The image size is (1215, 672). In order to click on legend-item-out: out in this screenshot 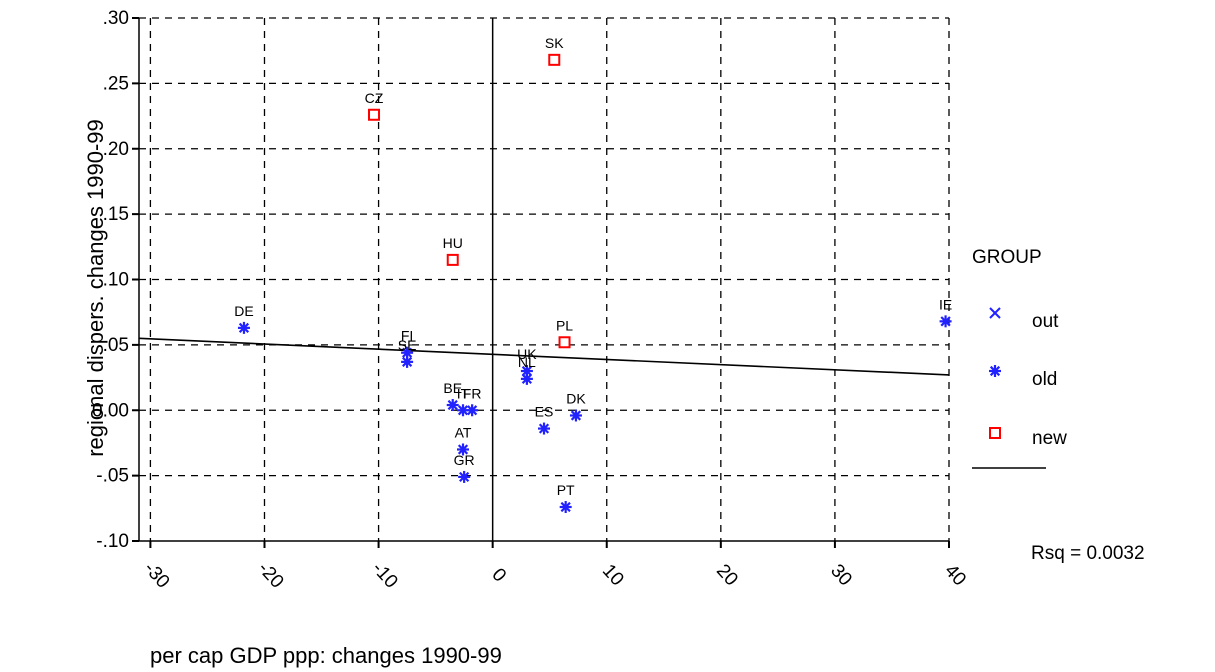, I will do `click(1024, 319)`.